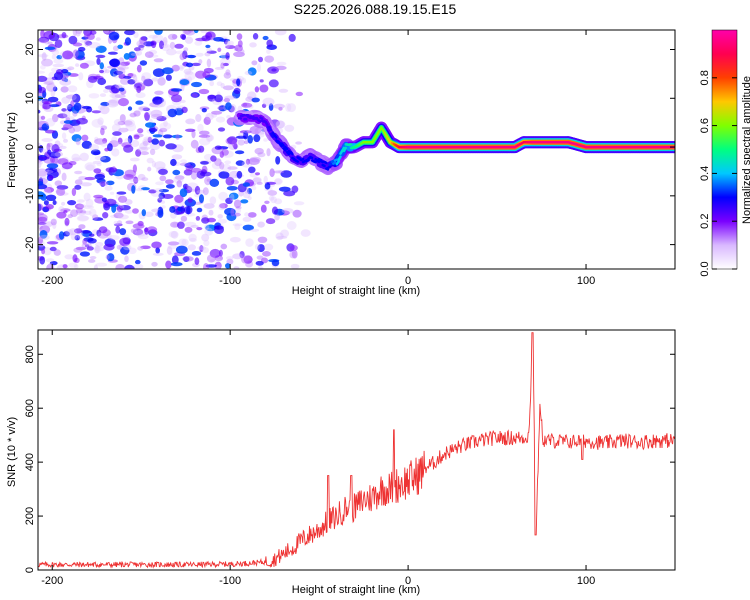 This screenshot has width=750, height=600. I want to click on snr-x-tick-label: -200, so click(52, 581).